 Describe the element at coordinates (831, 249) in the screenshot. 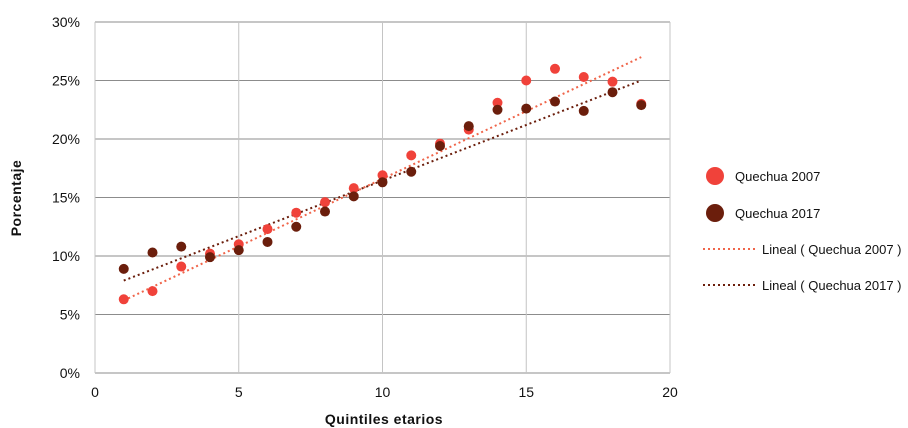

I see `legend-label: Lineal ( Quechua 2007 )` at that location.